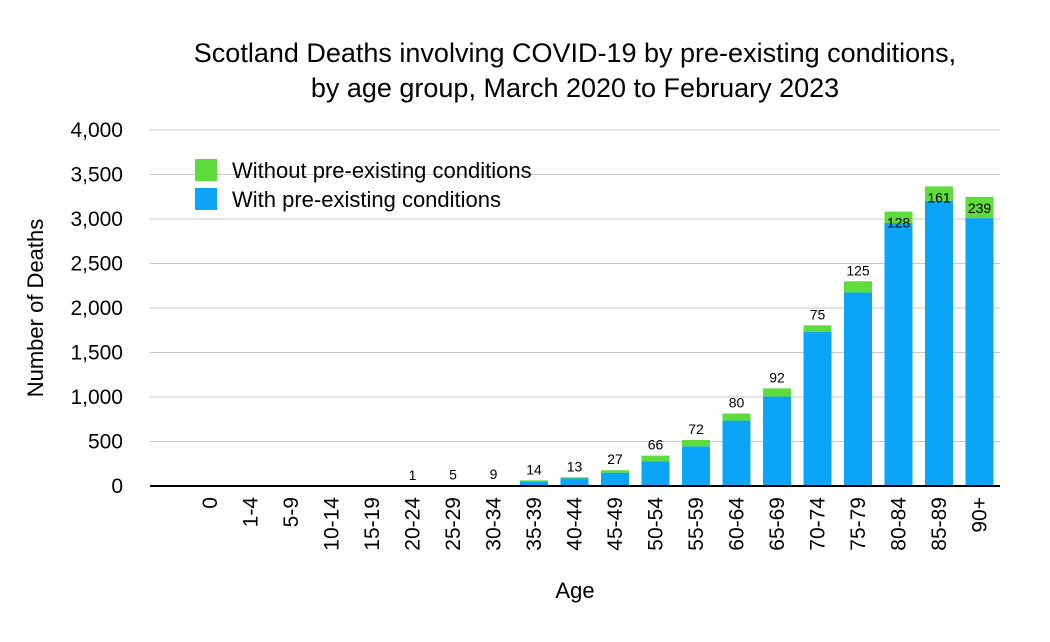 The width and height of the screenshot is (1050, 642). I want to click on x-tick-label: 90+, so click(980, 515).